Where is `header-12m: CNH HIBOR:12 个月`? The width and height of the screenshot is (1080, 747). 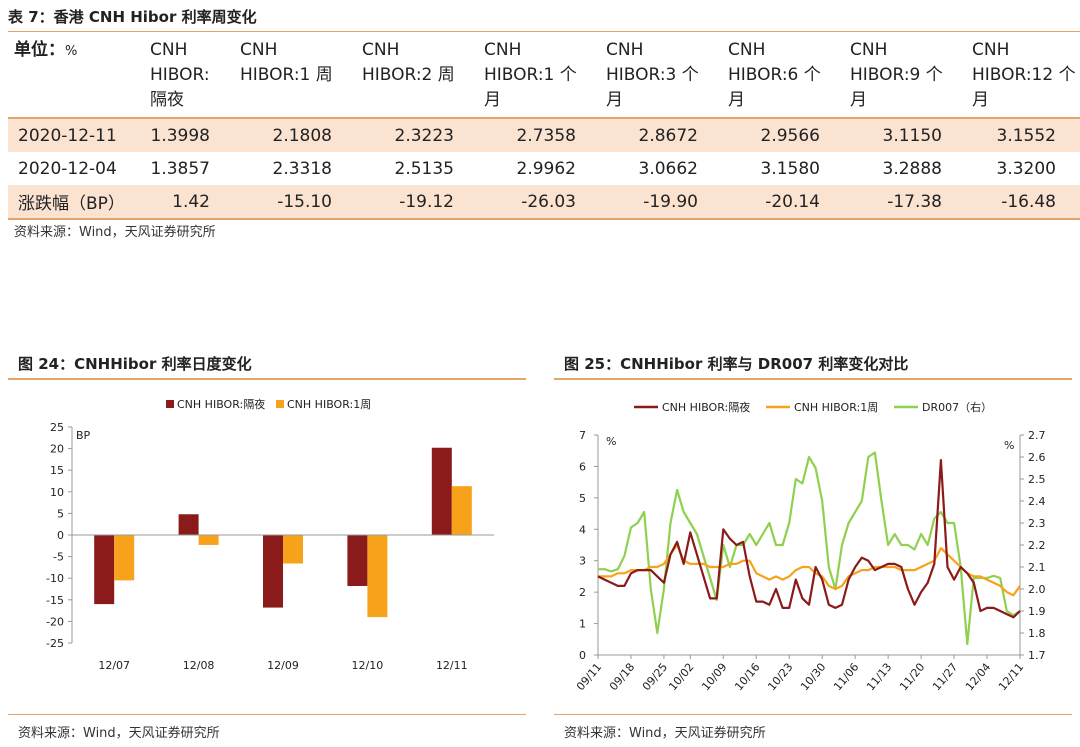
header-12m: CNH HIBOR:12 个月 is located at coordinates (1023, 76).